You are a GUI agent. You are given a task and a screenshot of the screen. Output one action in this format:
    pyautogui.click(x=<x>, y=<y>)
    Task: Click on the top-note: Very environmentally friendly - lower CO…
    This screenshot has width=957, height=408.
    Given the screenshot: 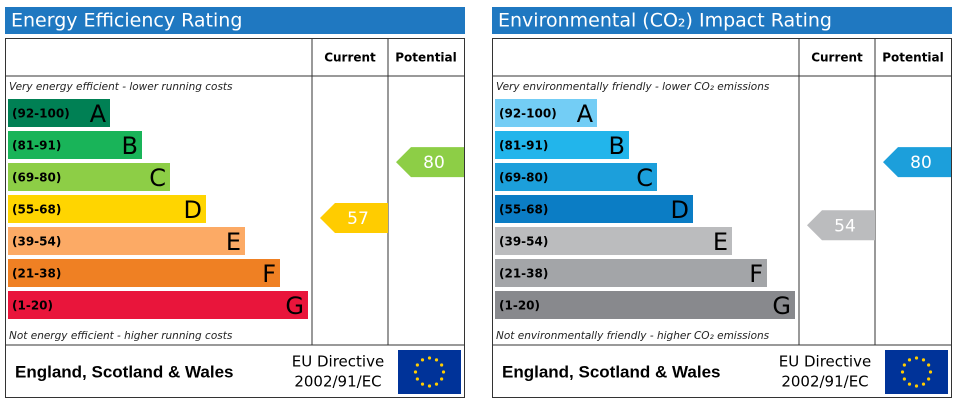 What is the action you would take?
    pyautogui.click(x=633, y=87)
    